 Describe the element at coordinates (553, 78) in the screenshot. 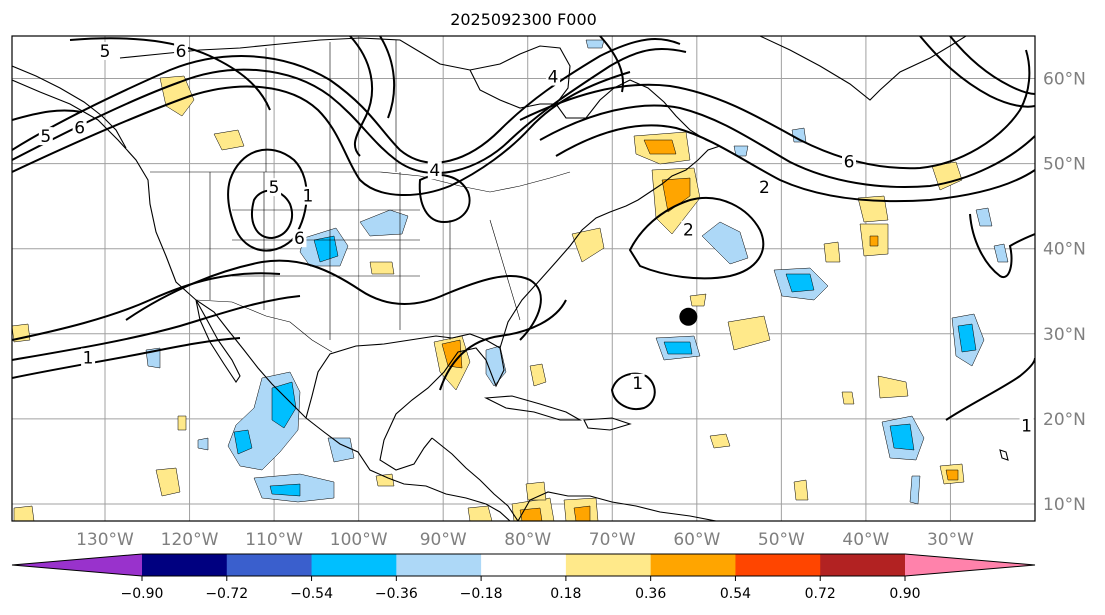

I see `contour-label-8: 4` at that location.